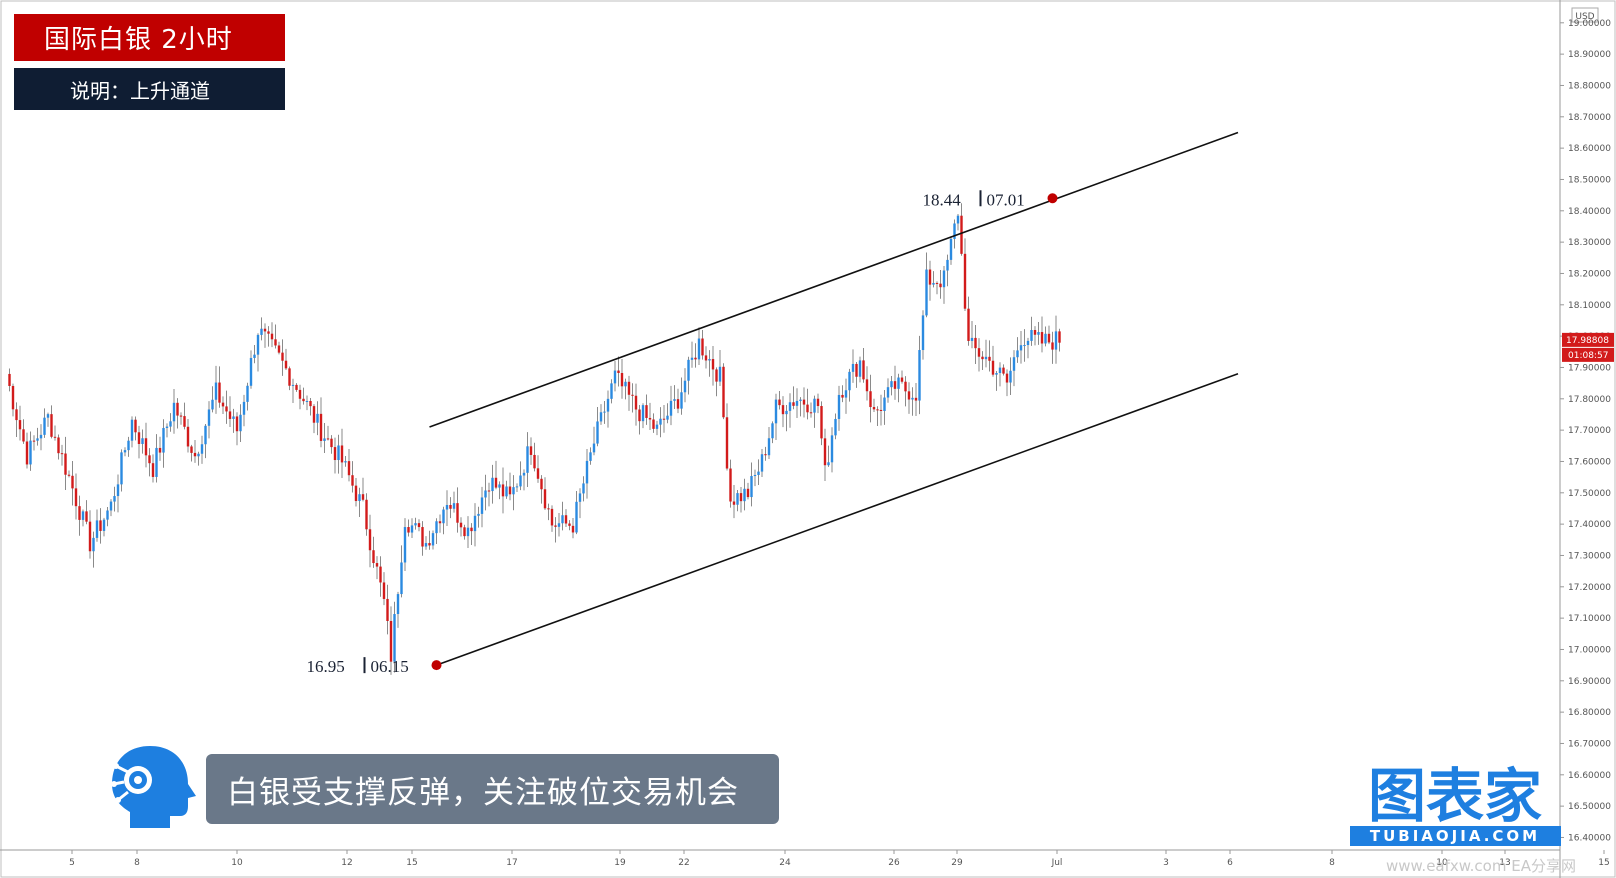 The height and width of the screenshot is (878, 1616). Describe the element at coordinates (942, 199) in the screenshot. I see `pivot-value-label: 18.44` at that location.